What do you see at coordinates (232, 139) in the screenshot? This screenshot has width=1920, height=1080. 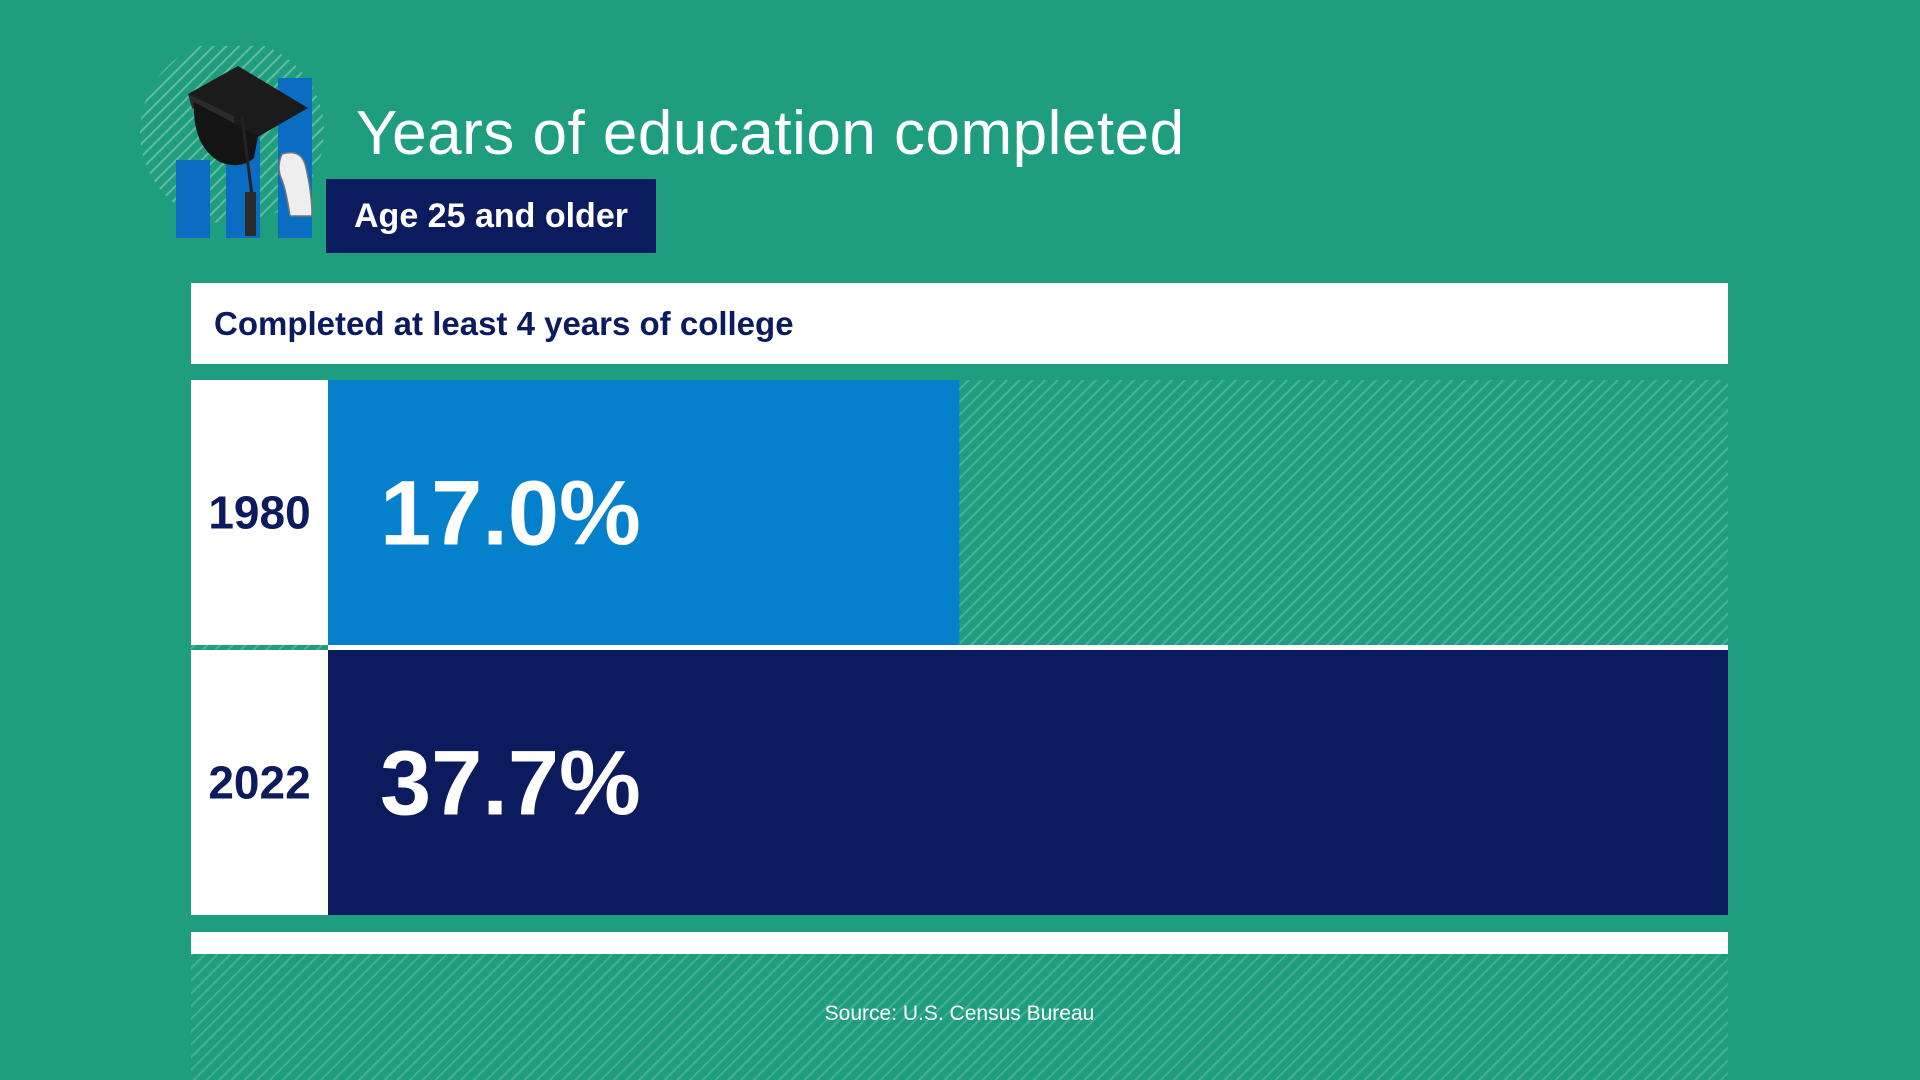 I see `graduation-cap-icon` at bounding box center [232, 139].